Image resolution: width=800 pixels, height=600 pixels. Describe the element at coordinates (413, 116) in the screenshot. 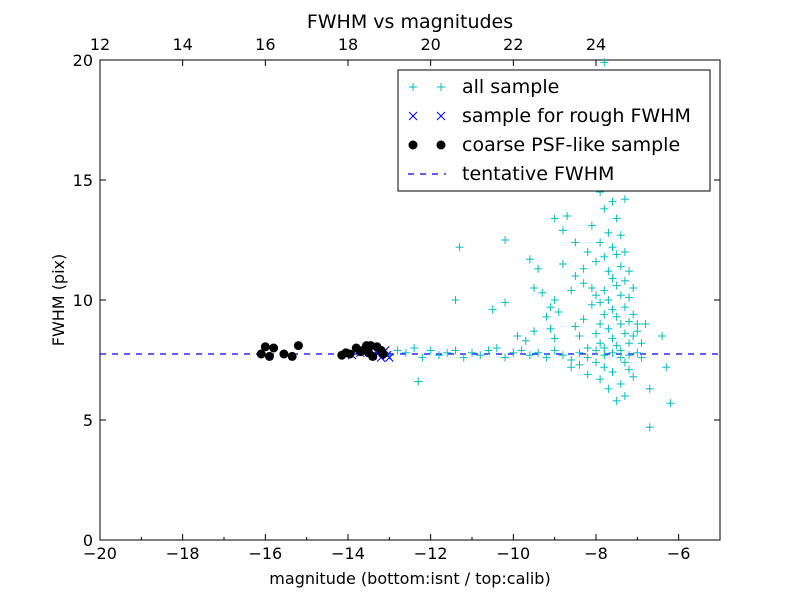

I see `legend-marker-rough-fwhm` at that location.